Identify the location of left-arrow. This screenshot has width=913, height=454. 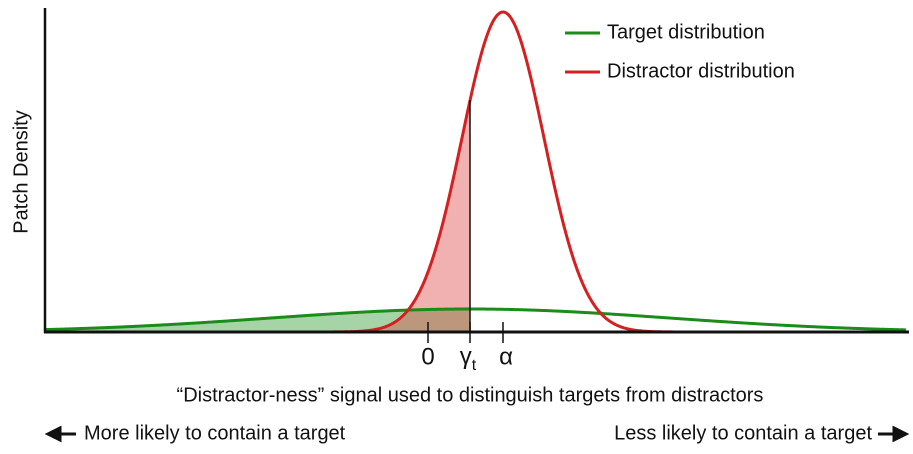
(60, 434).